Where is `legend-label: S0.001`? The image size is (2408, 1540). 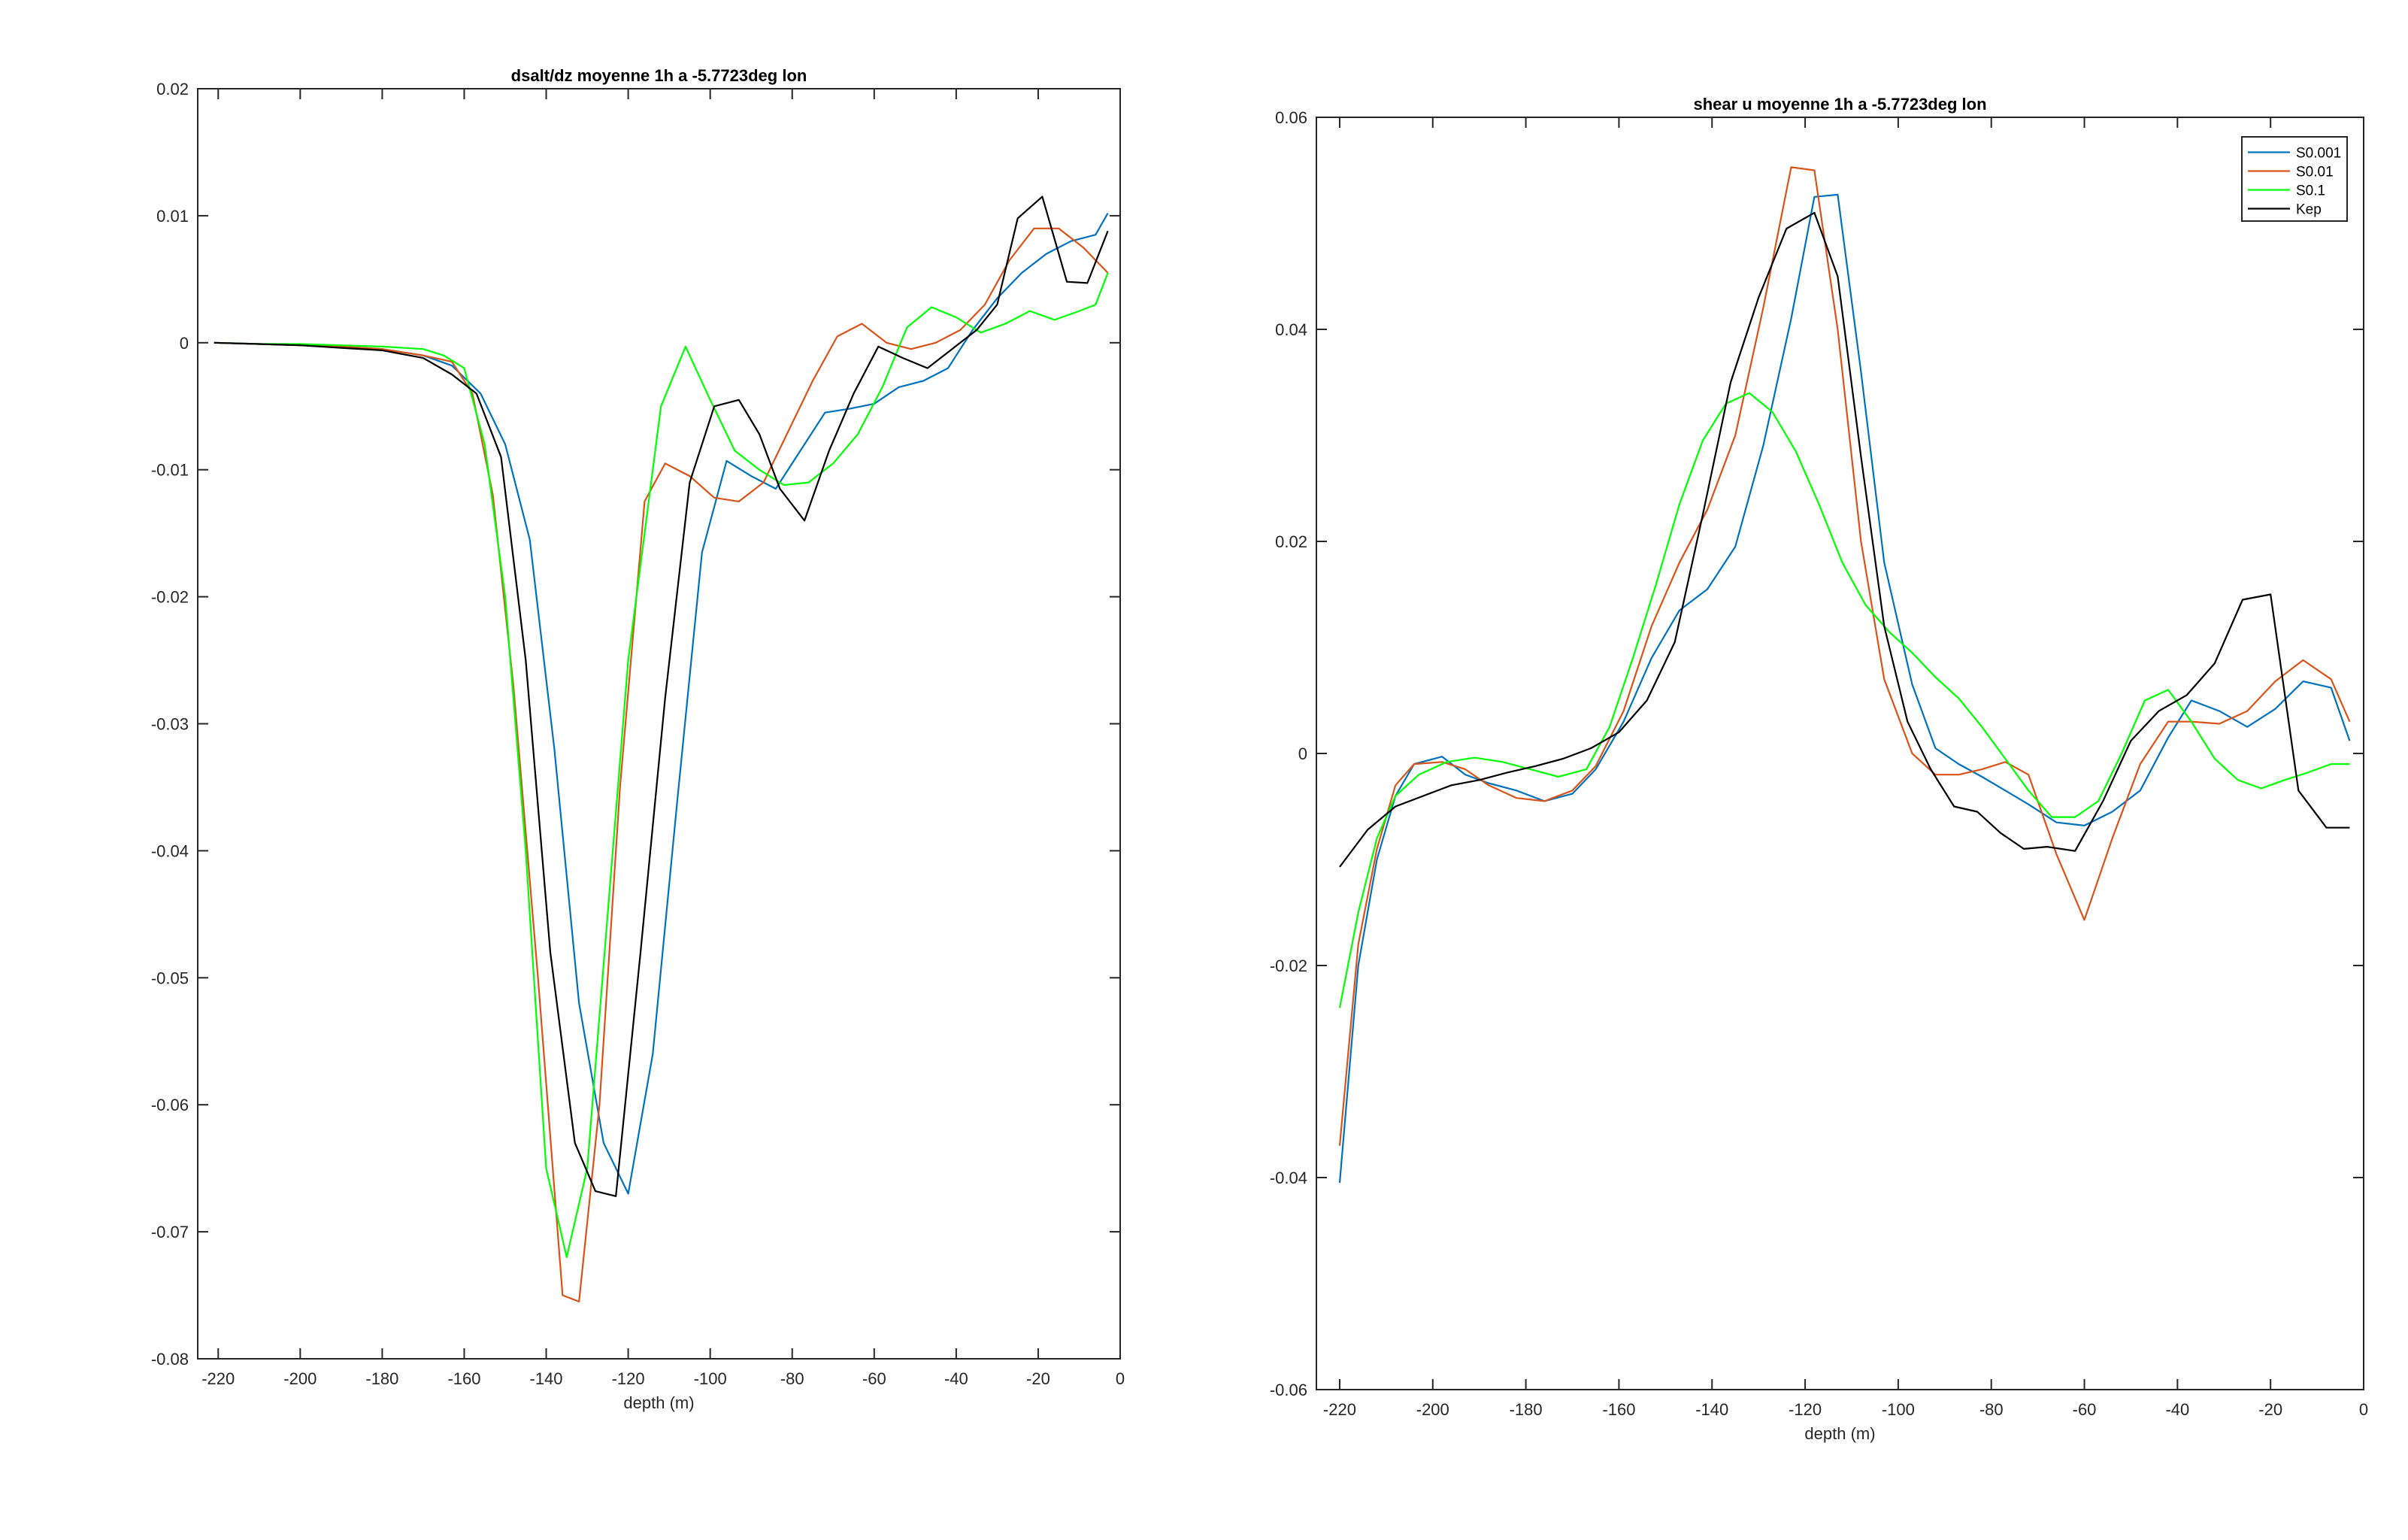
legend-label: S0.001 is located at coordinates (2318, 154).